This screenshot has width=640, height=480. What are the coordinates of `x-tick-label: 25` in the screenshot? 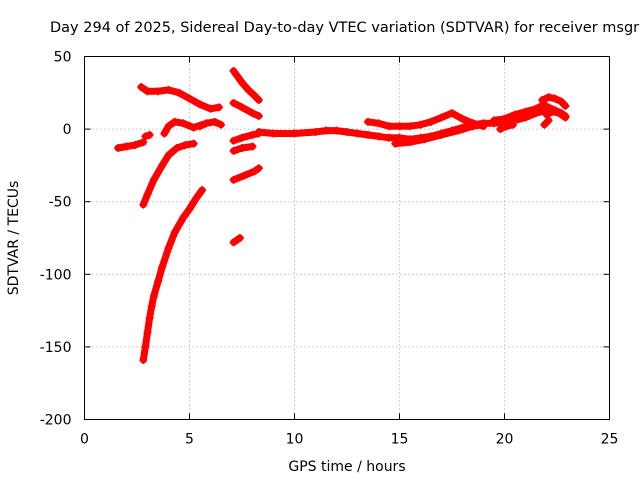 It's located at (610, 440).